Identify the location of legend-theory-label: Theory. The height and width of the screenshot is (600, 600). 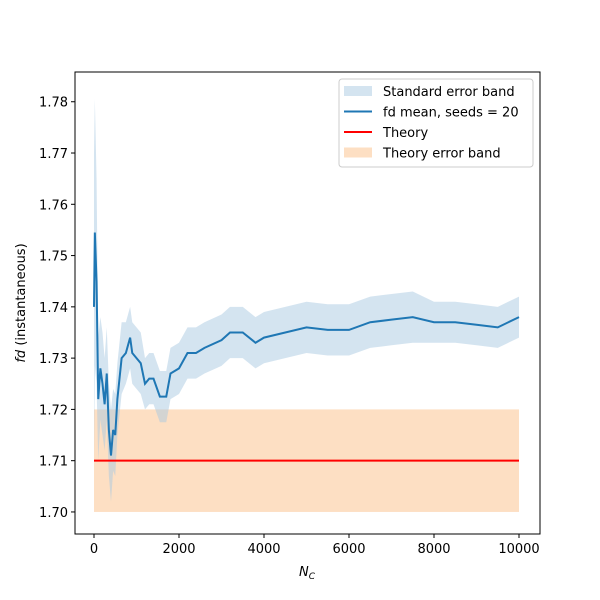
(405, 133).